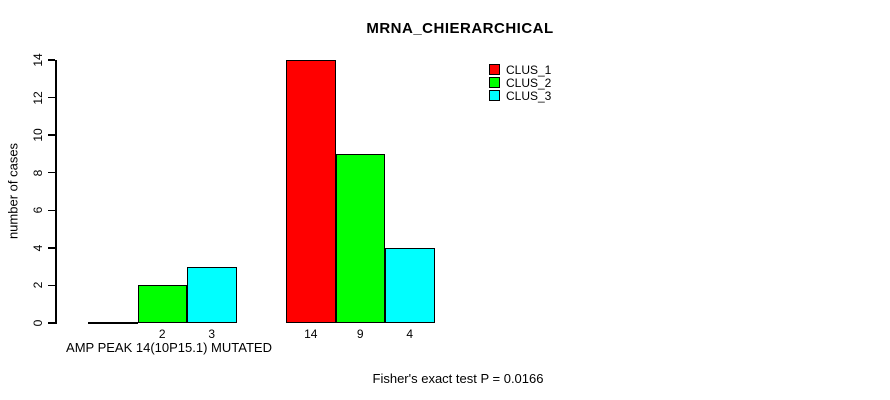  What do you see at coordinates (38, 210) in the screenshot?
I see `y-tick-label: 6` at bounding box center [38, 210].